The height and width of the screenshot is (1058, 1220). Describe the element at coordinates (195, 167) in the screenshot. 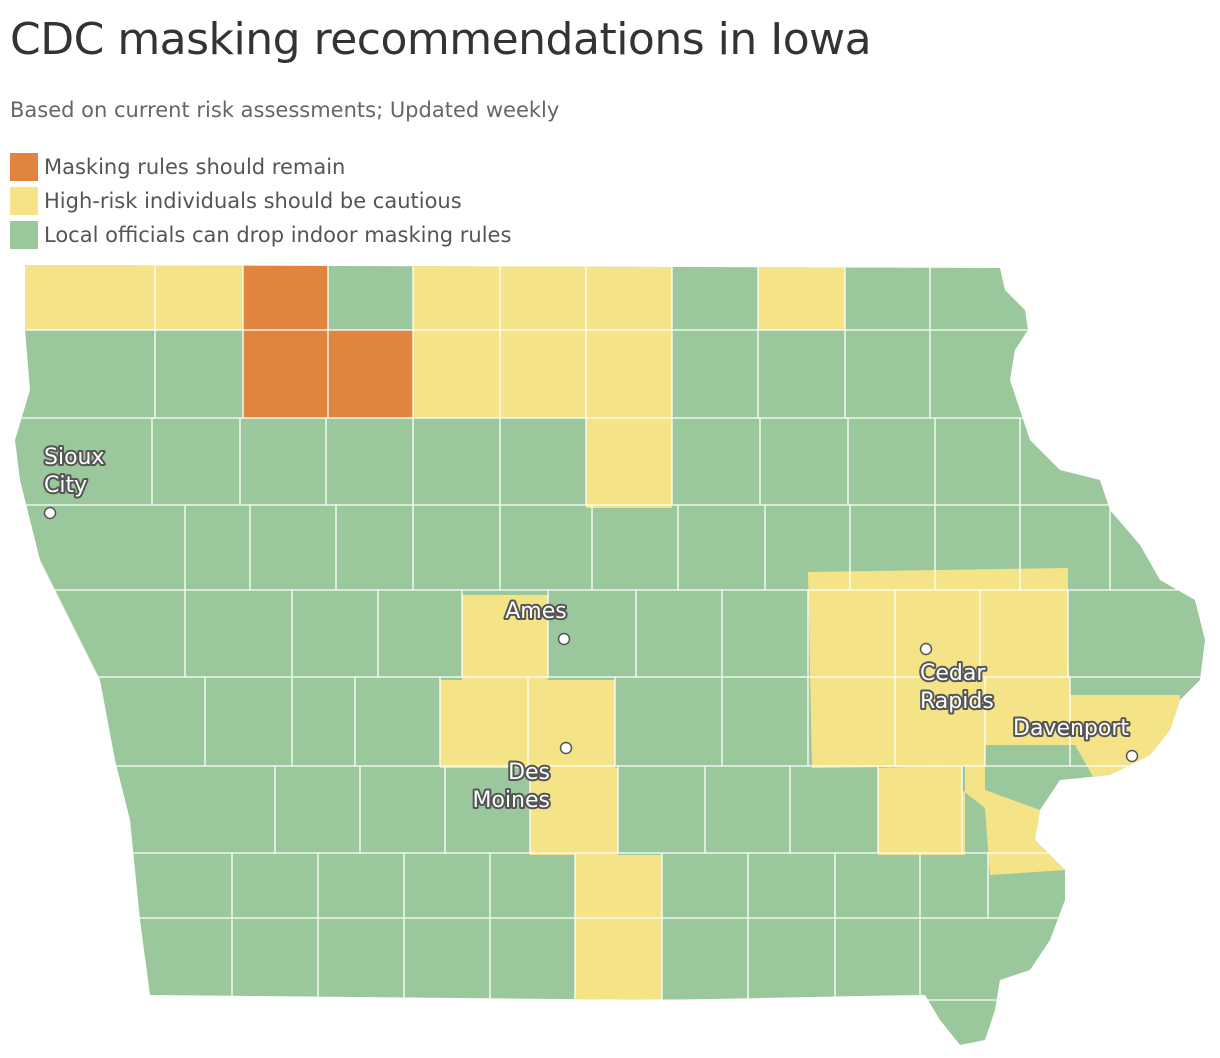

I see `legend-label: Masking rules should remain` at that location.